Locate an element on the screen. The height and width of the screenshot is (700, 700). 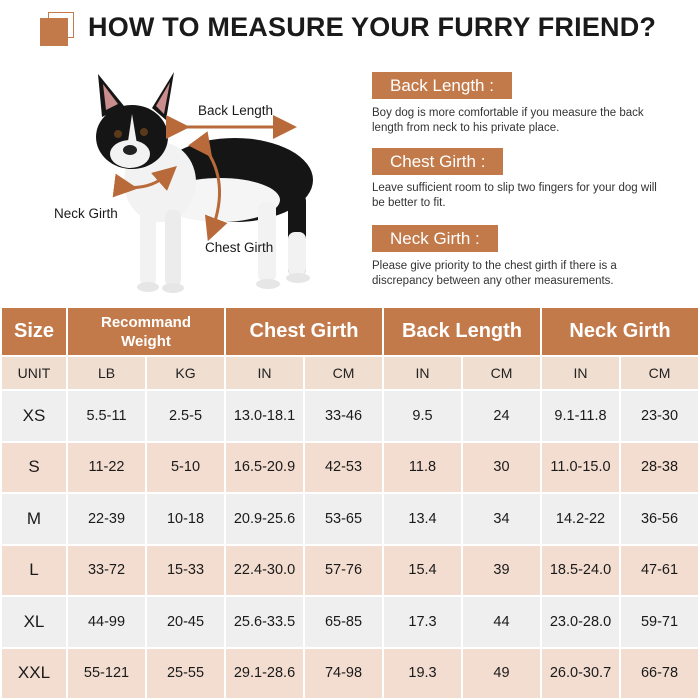
table-cell: 22-39 is located at coordinates (106, 519).